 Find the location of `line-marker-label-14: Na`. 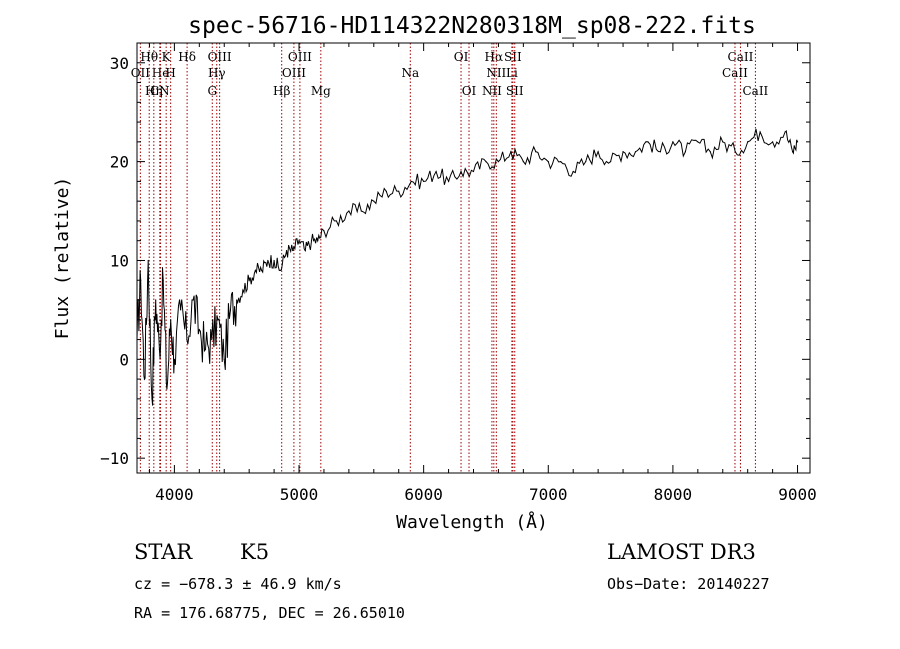

line-marker-label-14: Na is located at coordinates (410, 73).